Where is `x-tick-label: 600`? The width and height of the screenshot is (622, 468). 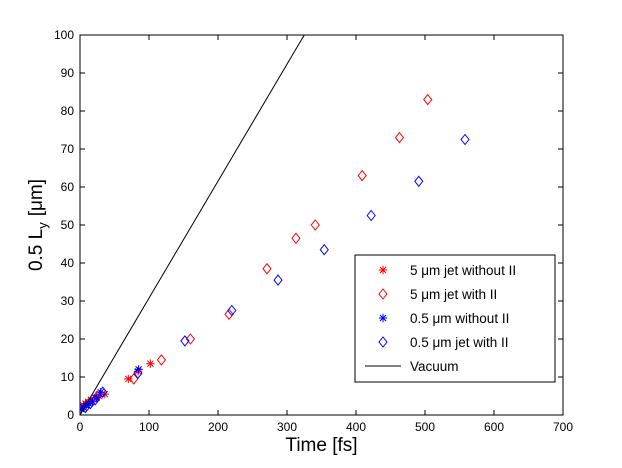
x-tick-label: 600 is located at coordinates (494, 427).